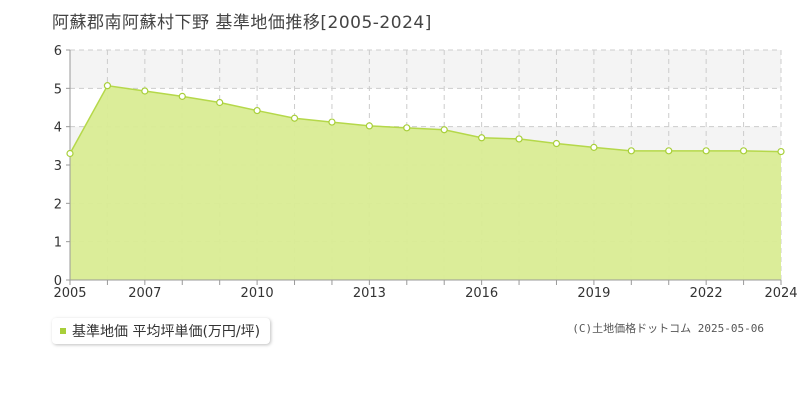 The image size is (800, 400). I want to click on chart-title: 阿蘇郡南阿蘇村下野 基準地価推移[2005-2024], so click(242, 23).